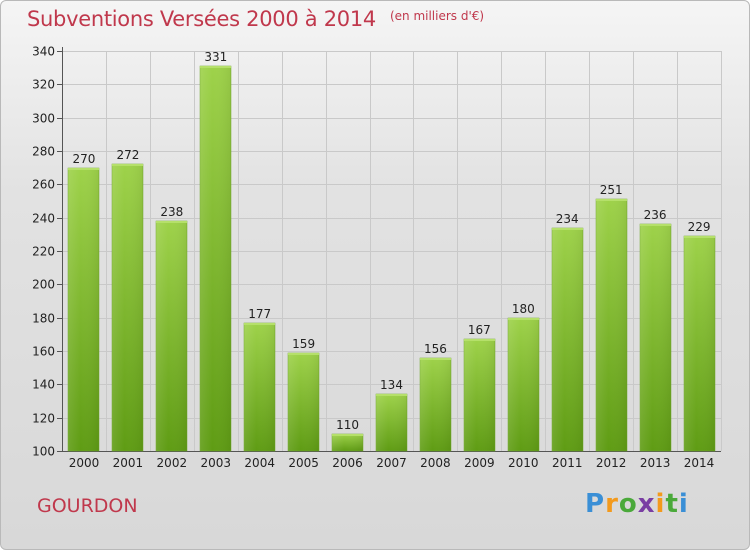  I want to click on x-tick-label: 2011, so click(567, 463).